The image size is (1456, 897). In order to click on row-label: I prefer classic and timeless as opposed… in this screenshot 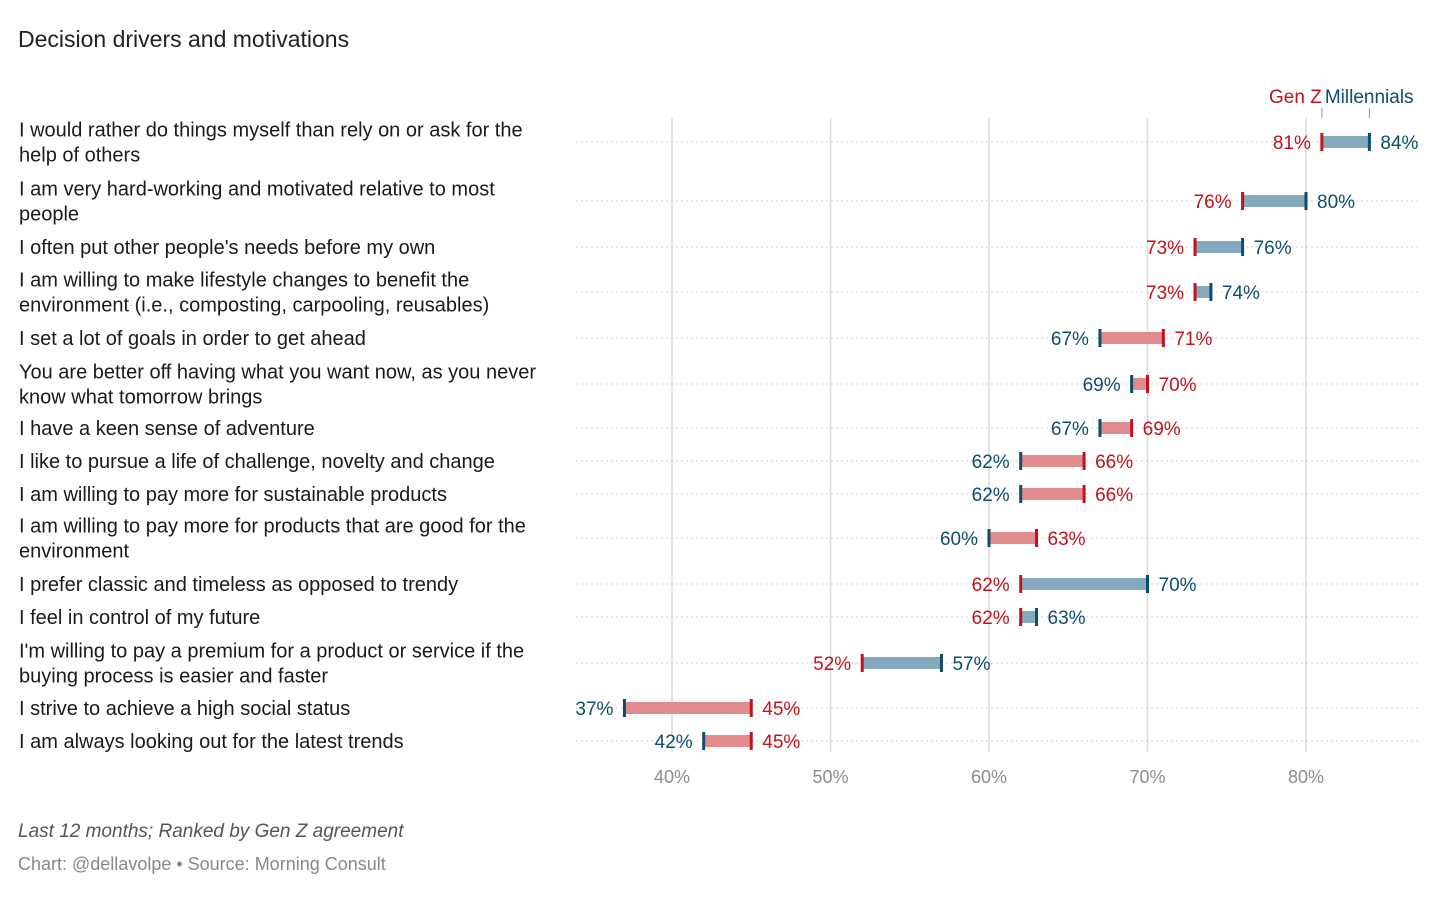, I will do `click(238, 585)`.